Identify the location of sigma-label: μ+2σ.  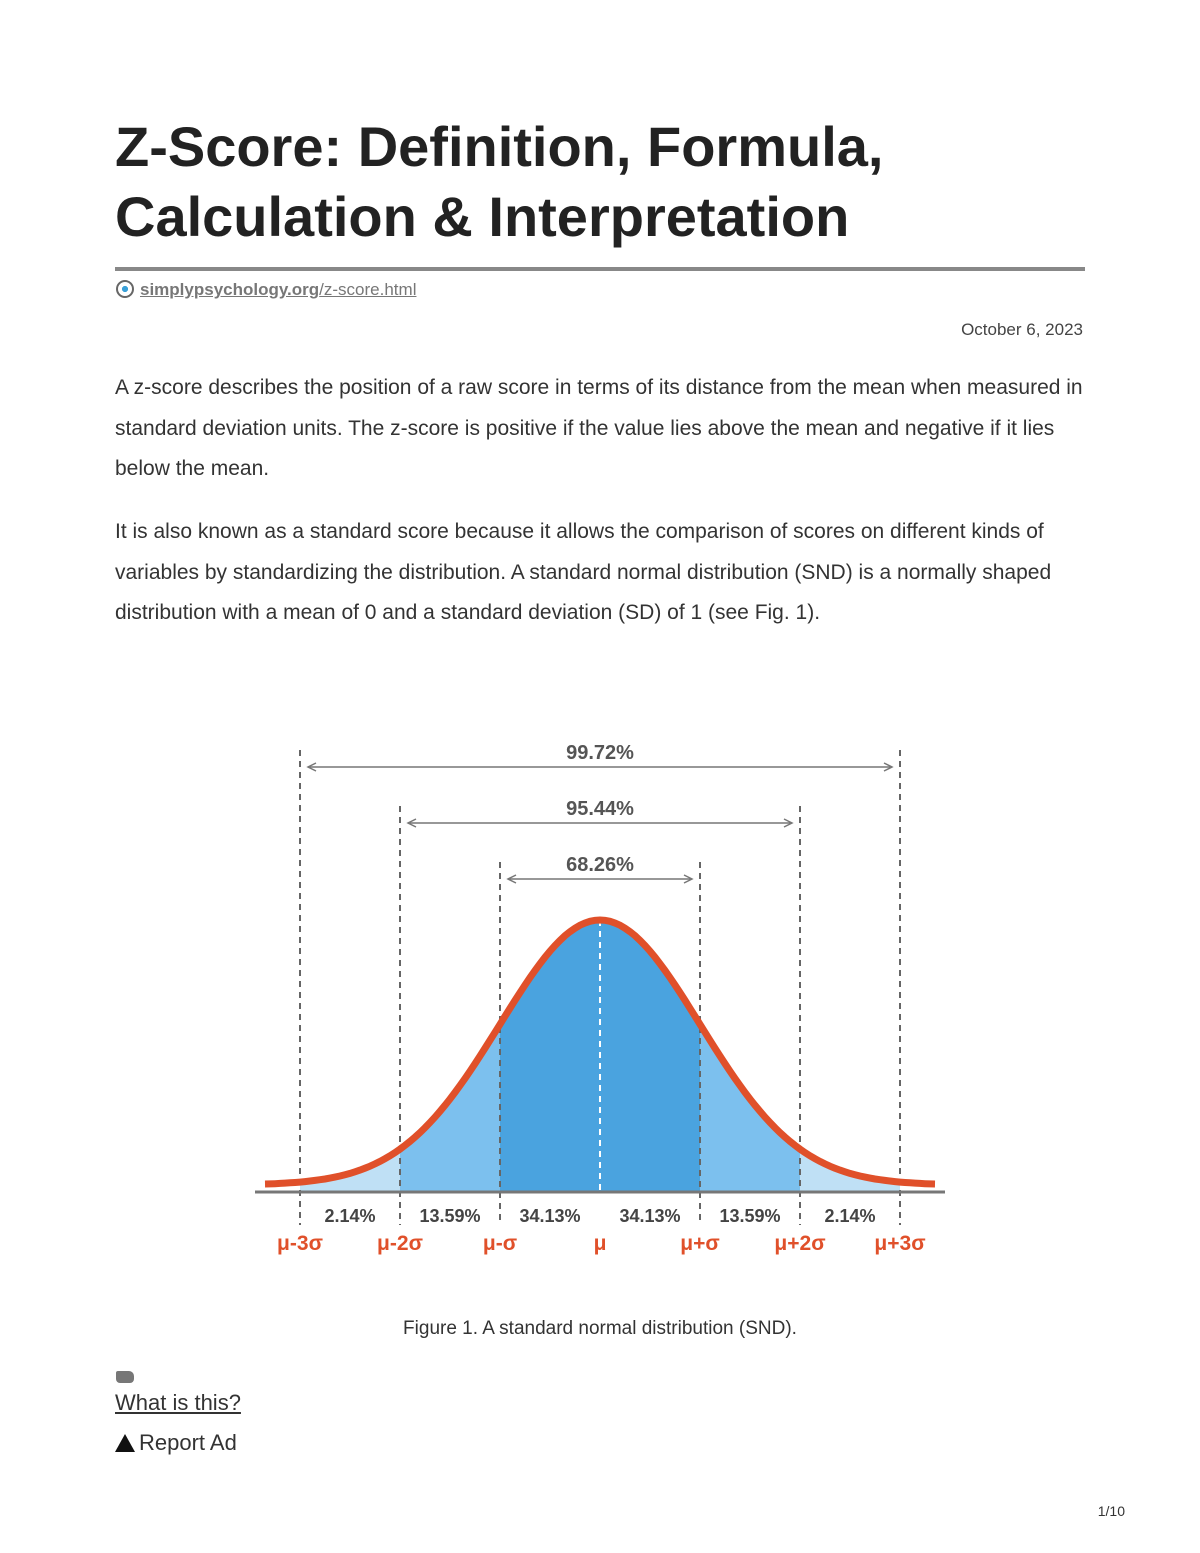
(799, 1243).